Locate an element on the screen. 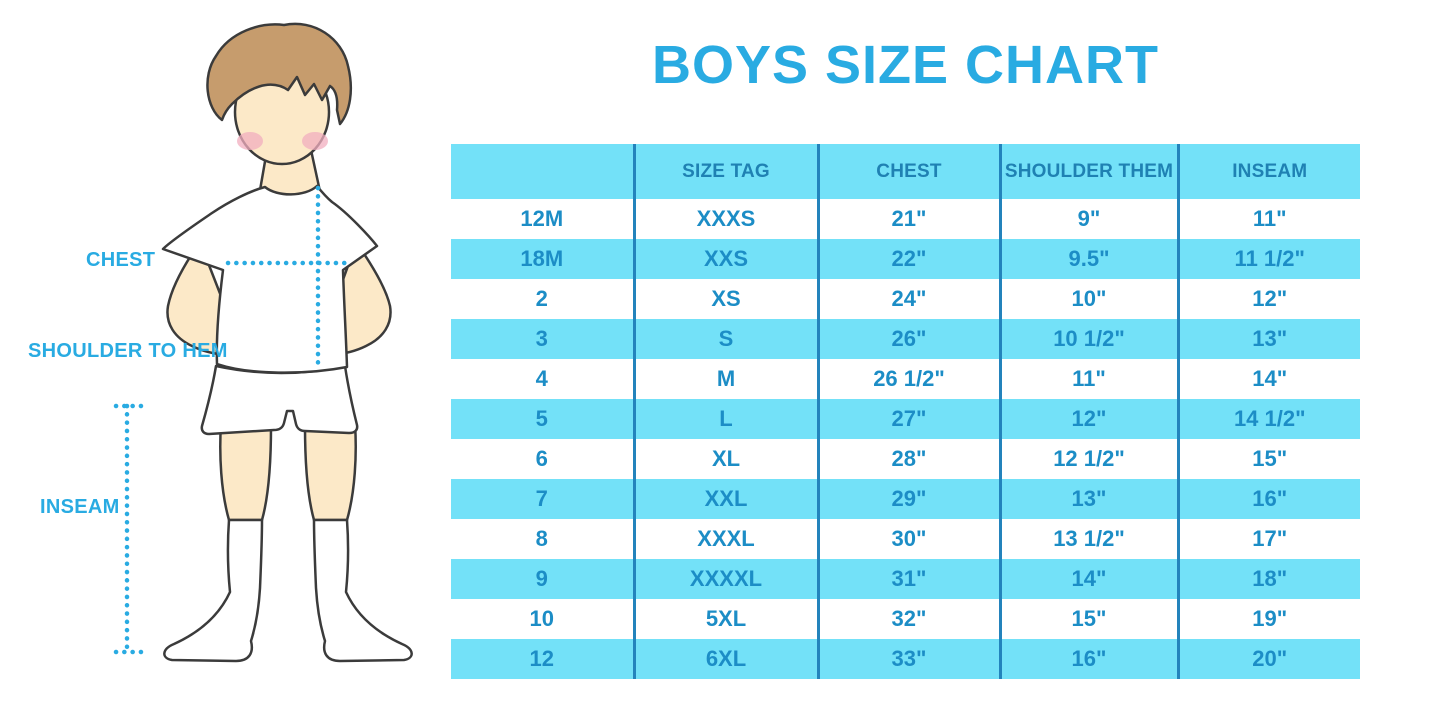  cell-shoulder-hem: 10" is located at coordinates (1088, 299).